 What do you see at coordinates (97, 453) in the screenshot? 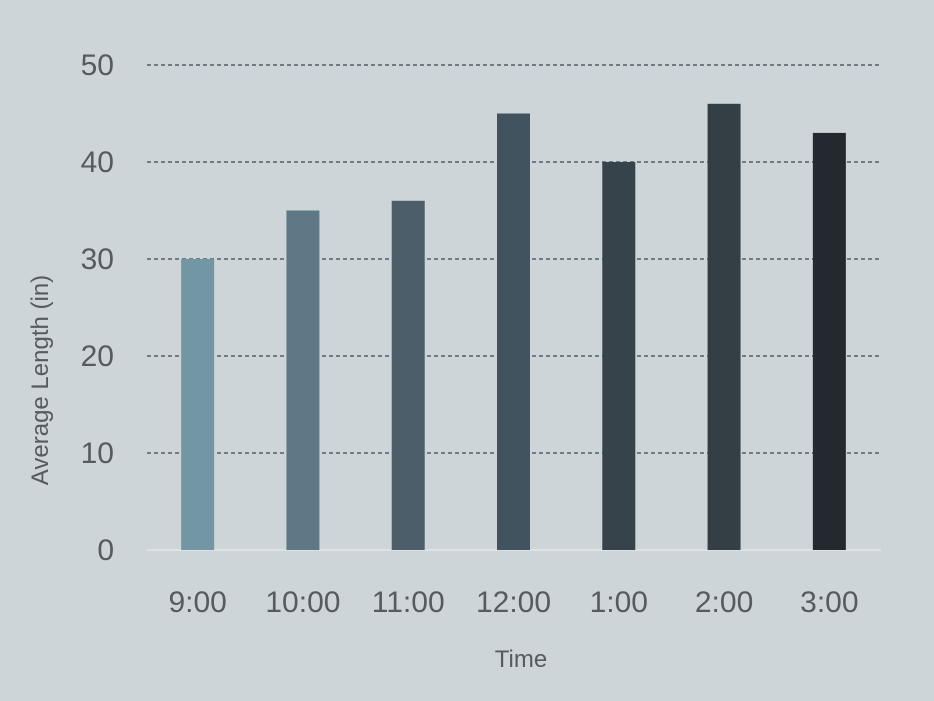
I see `y-tick-label: 10` at bounding box center [97, 453].